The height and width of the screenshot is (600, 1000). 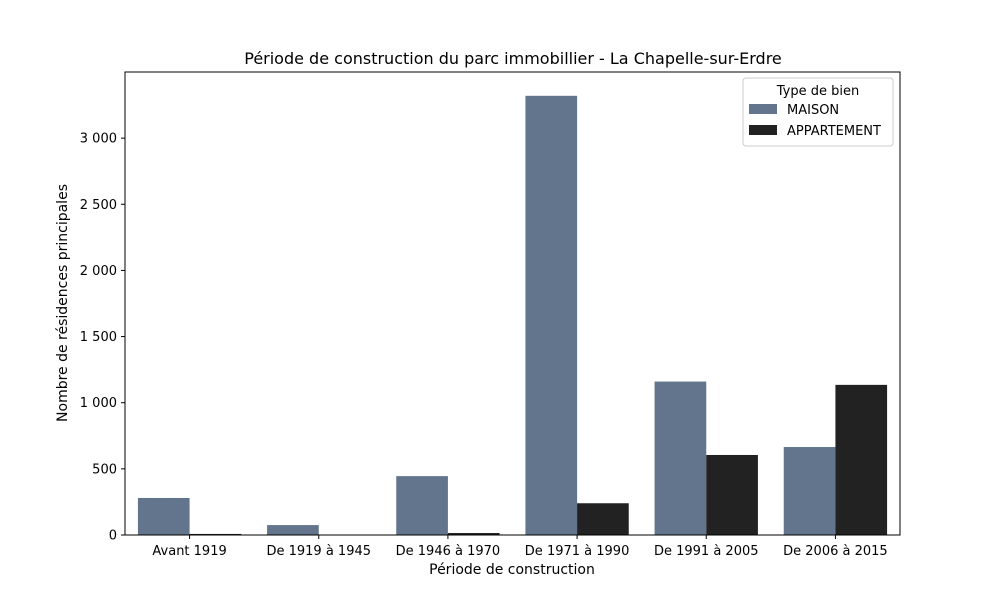 What do you see at coordinates (98, 271) in the screenshot?
I see `y-tick-label: 2 000` at bounding box center [98, 271].